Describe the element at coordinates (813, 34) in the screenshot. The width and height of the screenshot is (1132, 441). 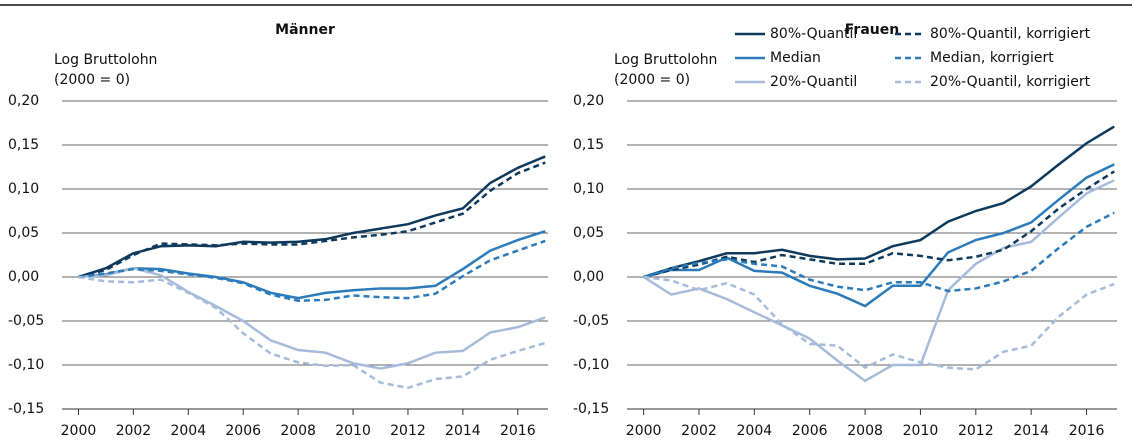
I see `legend-label: 80%-Quantil` at that location.